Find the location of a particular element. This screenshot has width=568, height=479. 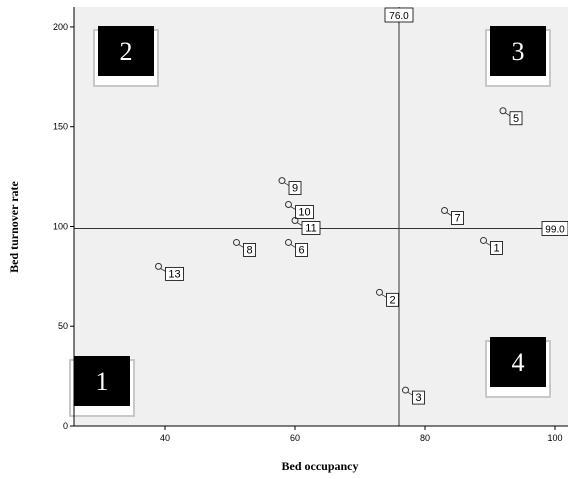

data-point-label: 9 is located at coordinates (295, 189).